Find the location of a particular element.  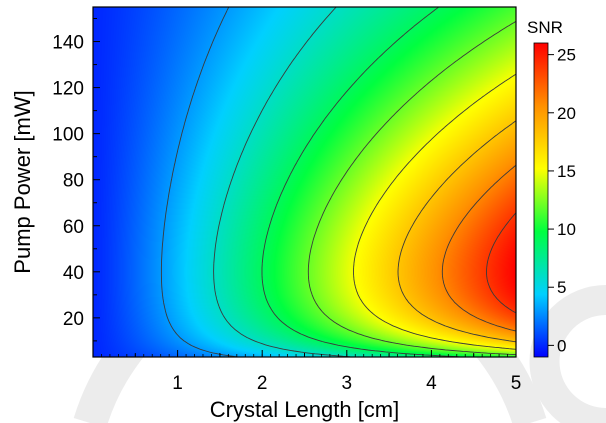

x-axis-label: Crystal Length [cm] is located at coordinates (305, 409).